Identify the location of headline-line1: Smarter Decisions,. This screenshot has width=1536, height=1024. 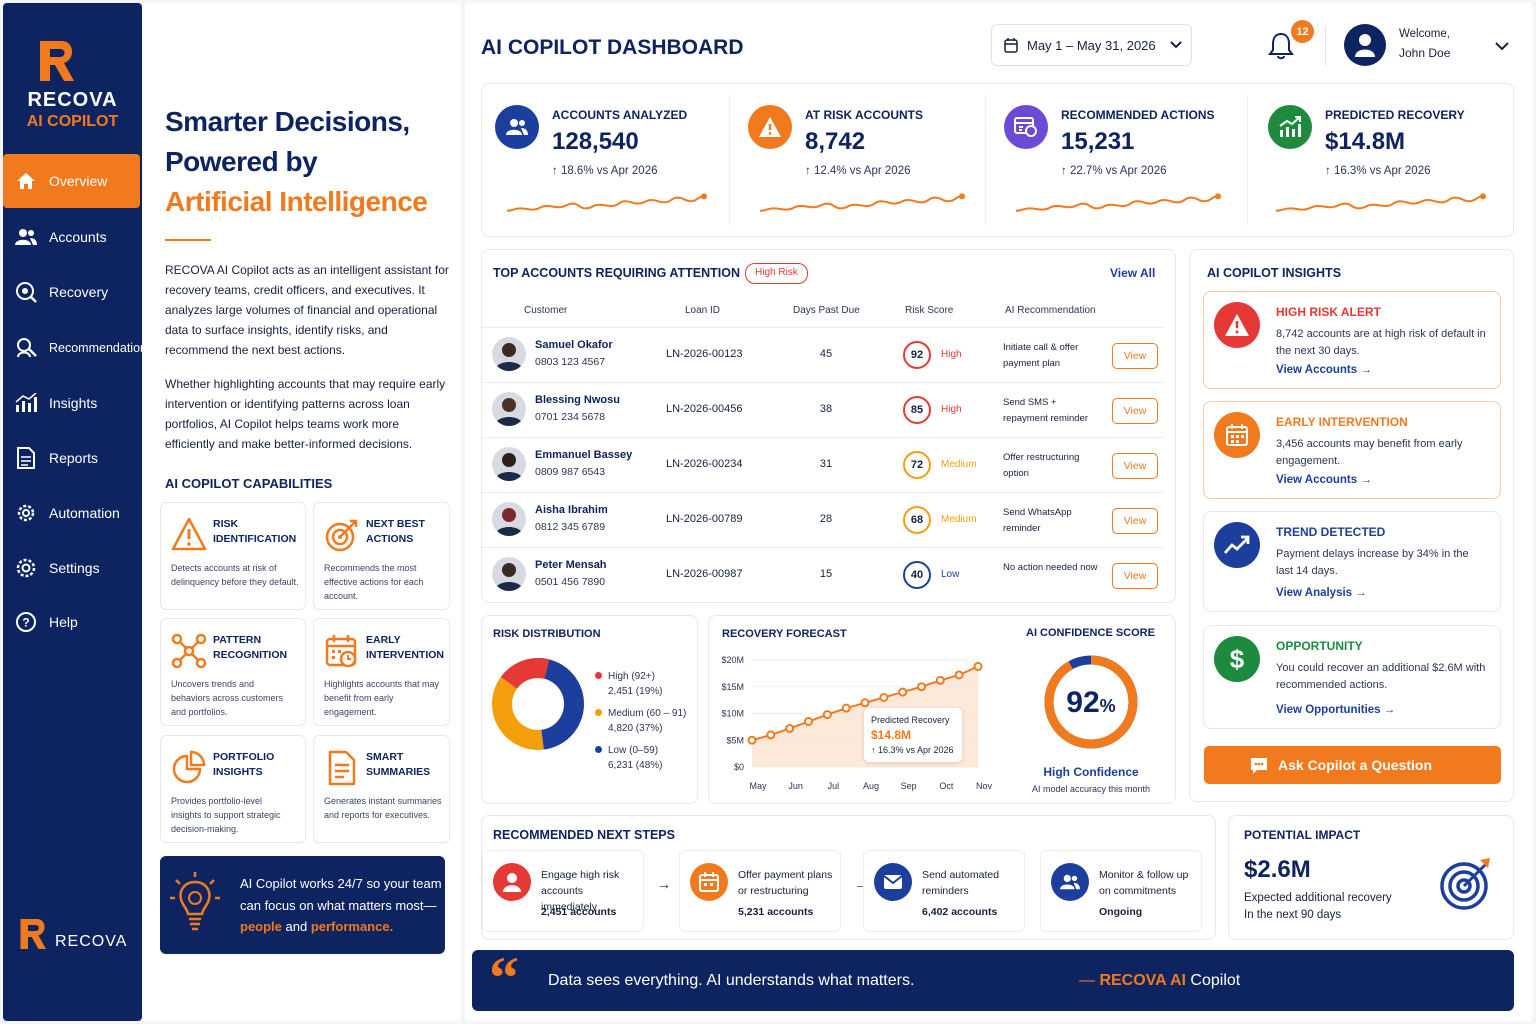
(287, 121).